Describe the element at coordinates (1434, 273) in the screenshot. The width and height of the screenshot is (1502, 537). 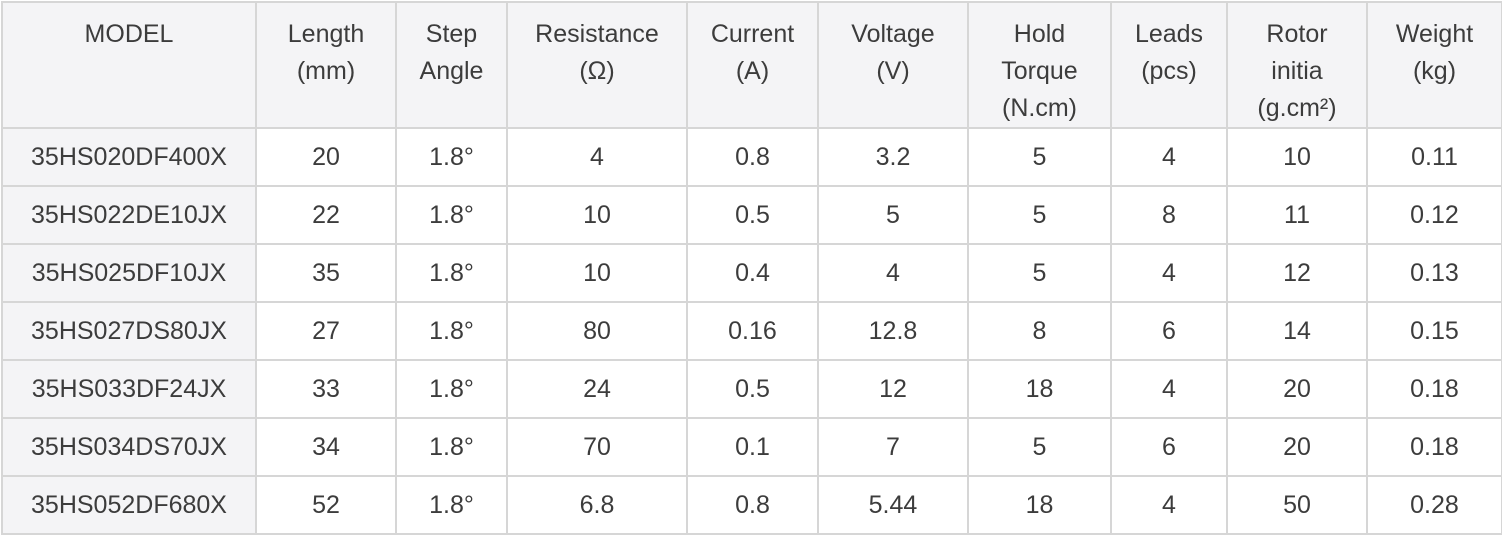
I see `cell-weight: 0.13` at that location.